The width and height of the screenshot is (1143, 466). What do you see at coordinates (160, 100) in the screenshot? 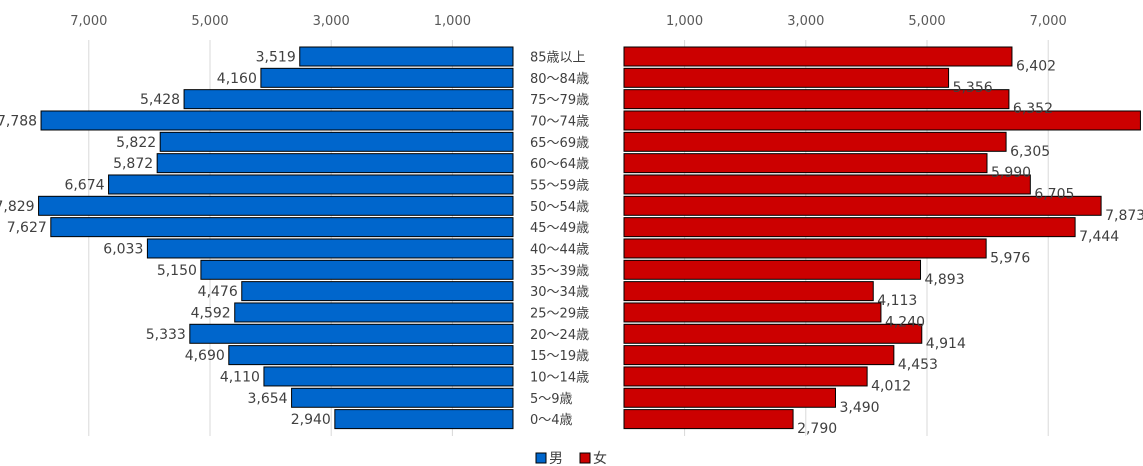
I see `data-label-male: 5,428` at bounding box center [160, 100].